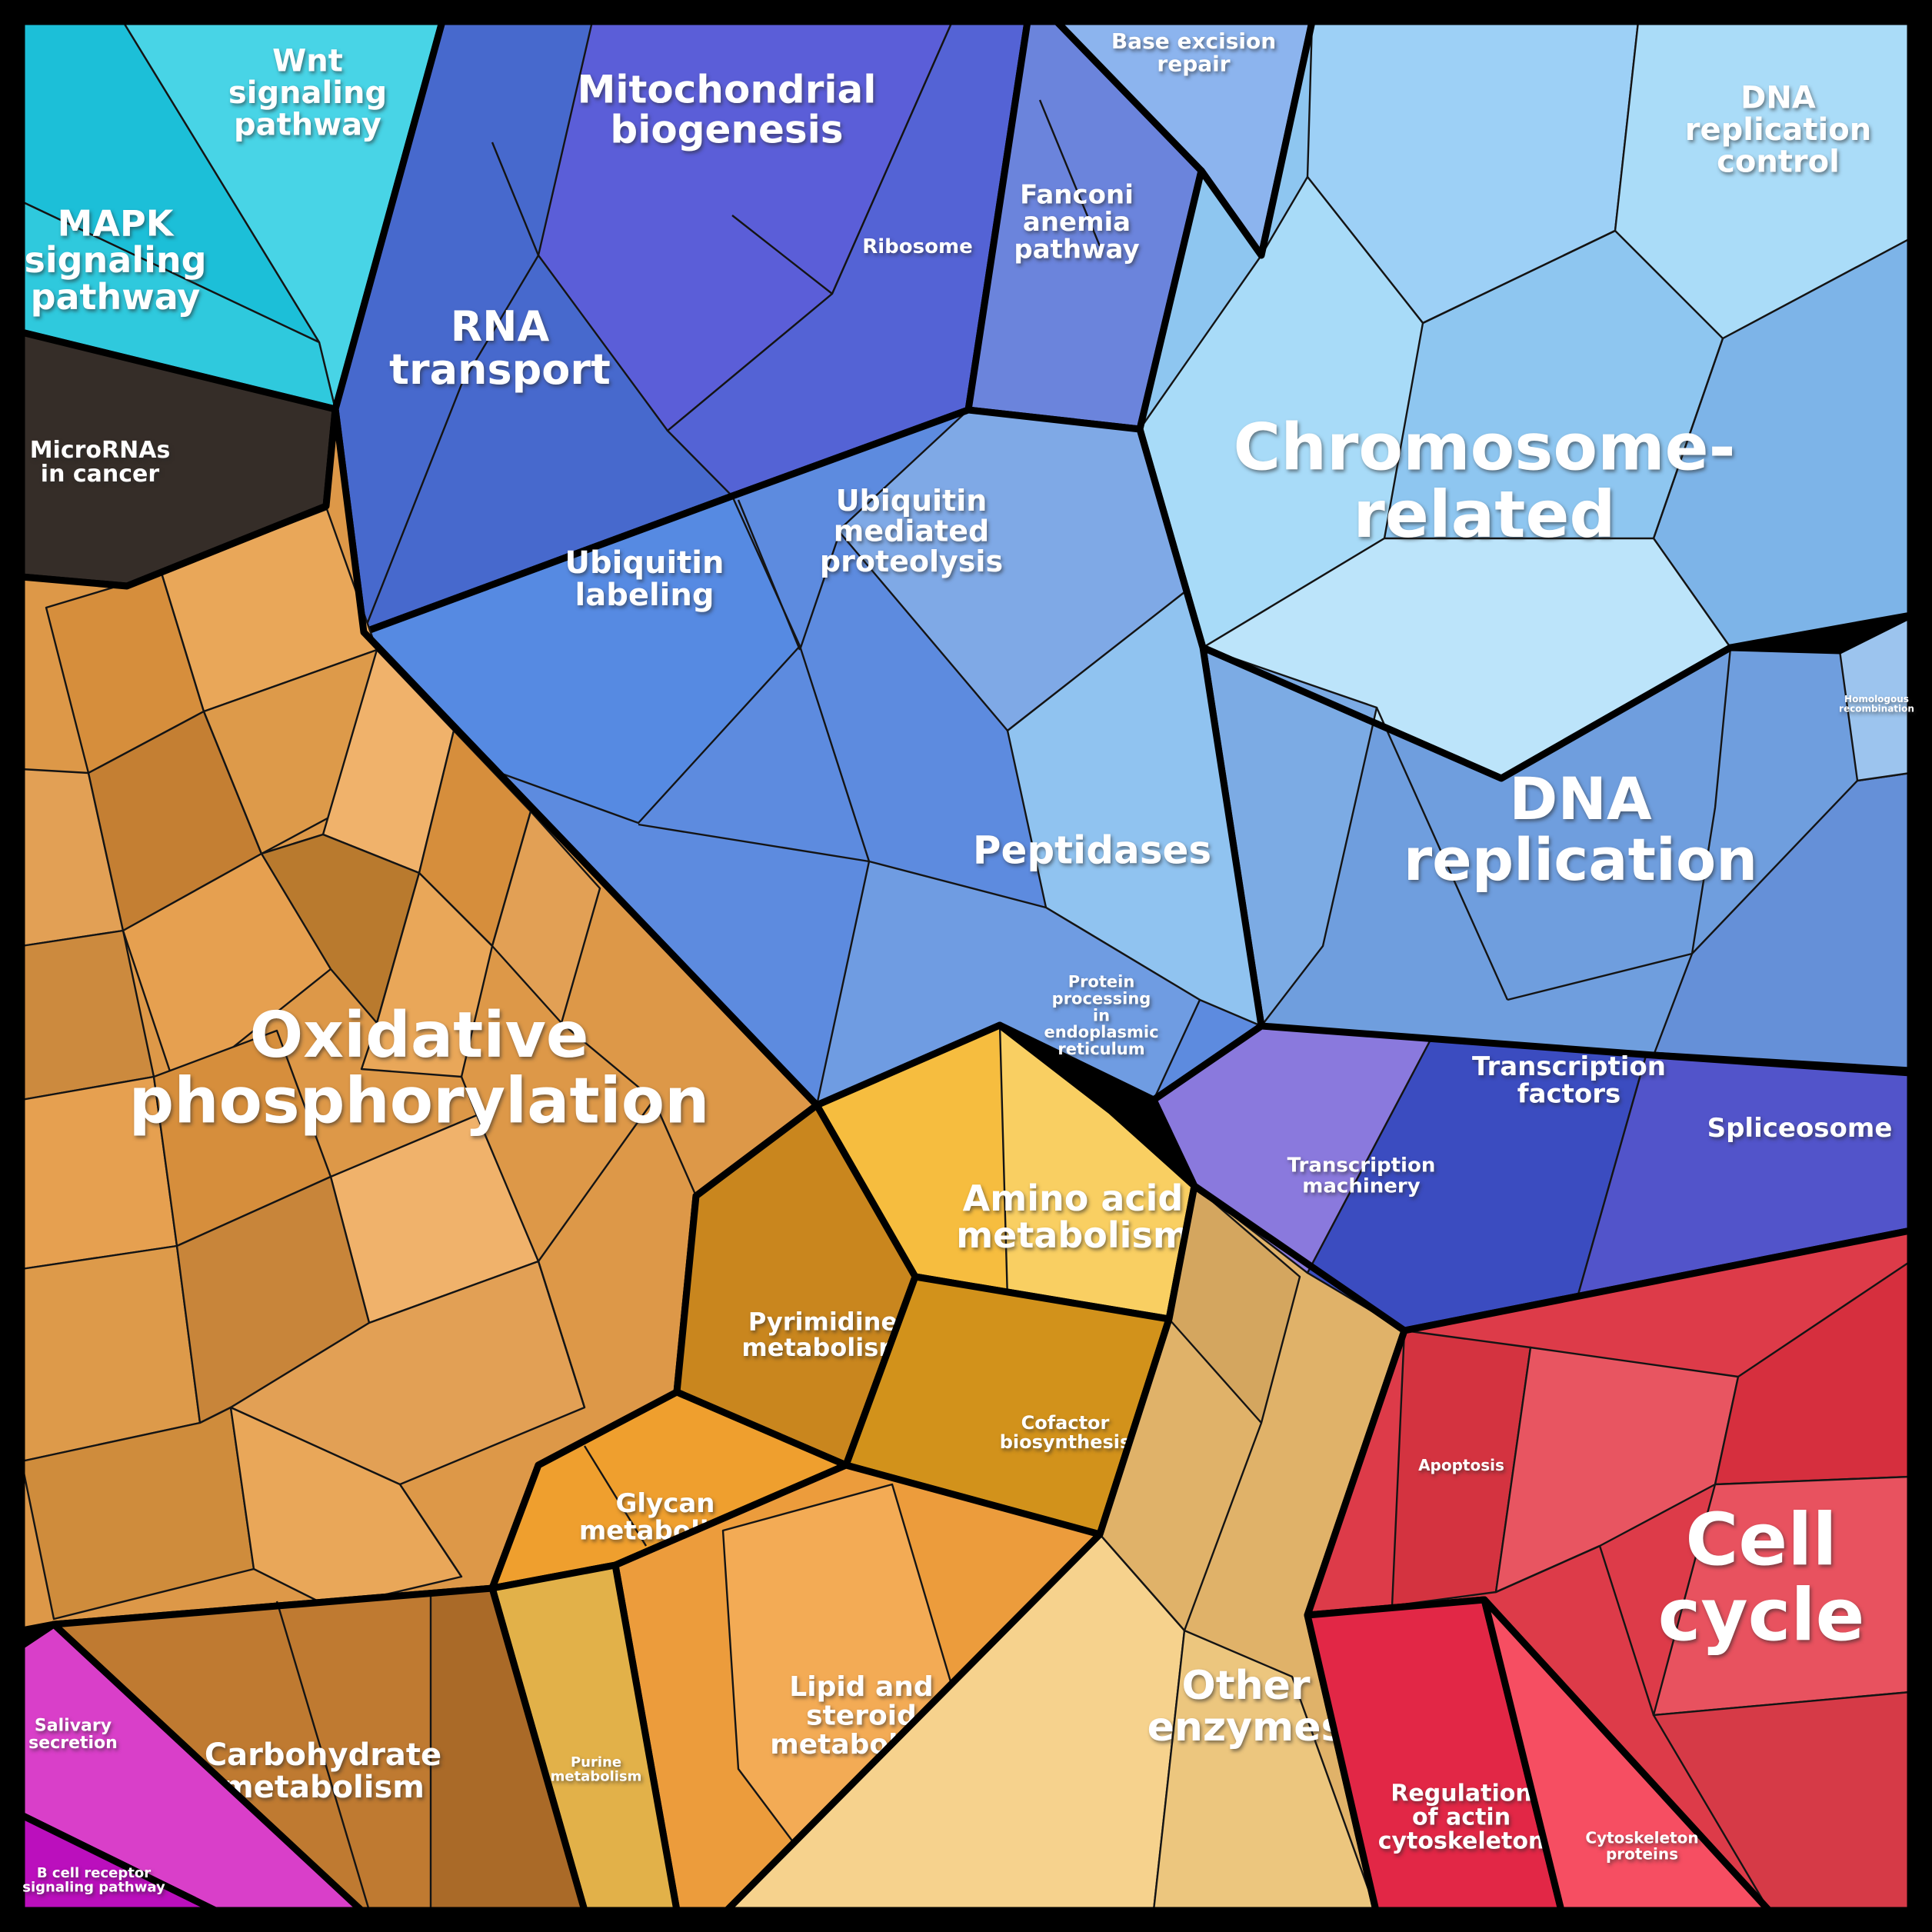  What do you see at coordinates (1073, 1217) in the screenshot?
I see `amino-acid-label-0: Amino acid metabolism` at bounding box center [1073, 1217].